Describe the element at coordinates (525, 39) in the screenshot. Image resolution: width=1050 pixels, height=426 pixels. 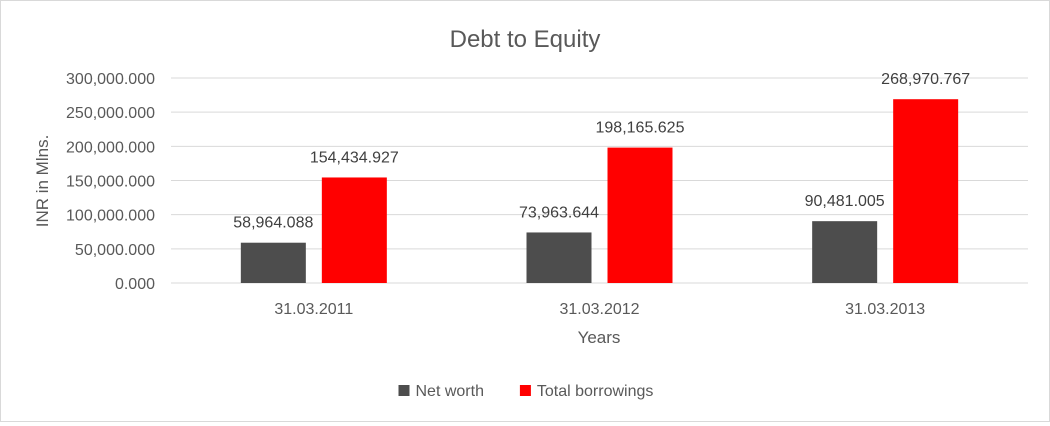
I see `chart-title: Debt to Equity` at that location.